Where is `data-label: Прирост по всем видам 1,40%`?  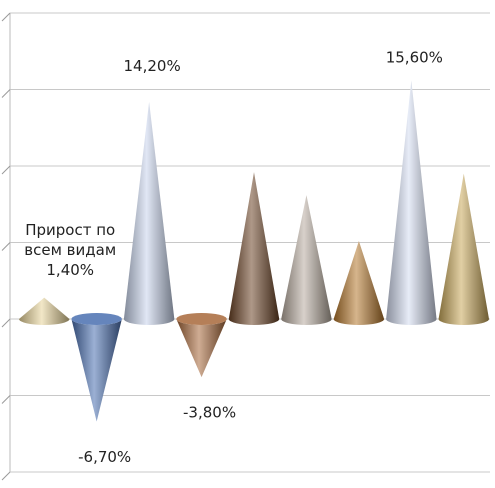
data-label: Прирост по всем видам 1,40% is located at coordinates (70, 249).